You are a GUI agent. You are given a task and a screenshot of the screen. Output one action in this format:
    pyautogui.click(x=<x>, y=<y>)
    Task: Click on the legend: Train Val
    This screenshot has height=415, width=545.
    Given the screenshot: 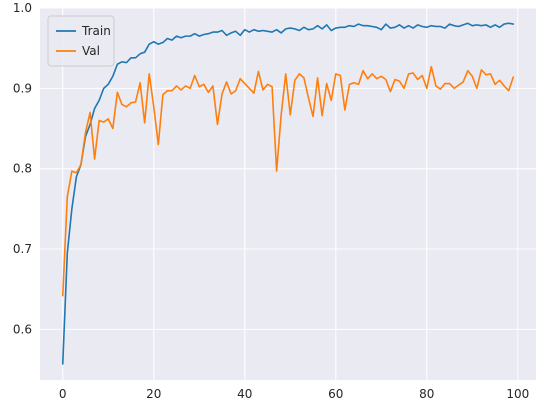 What is the action you would take?
    pyautogui.click(x=81, y=41)
    